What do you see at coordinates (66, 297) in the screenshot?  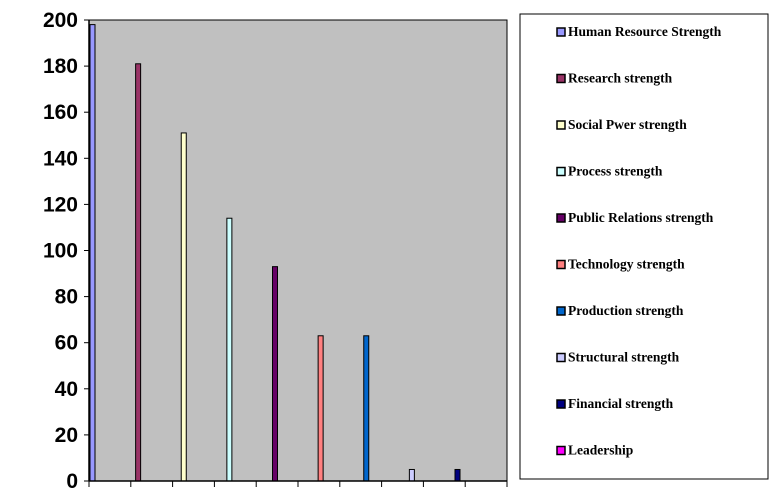 I see `y-tick-label: 80` at bounding box center [66, 297].